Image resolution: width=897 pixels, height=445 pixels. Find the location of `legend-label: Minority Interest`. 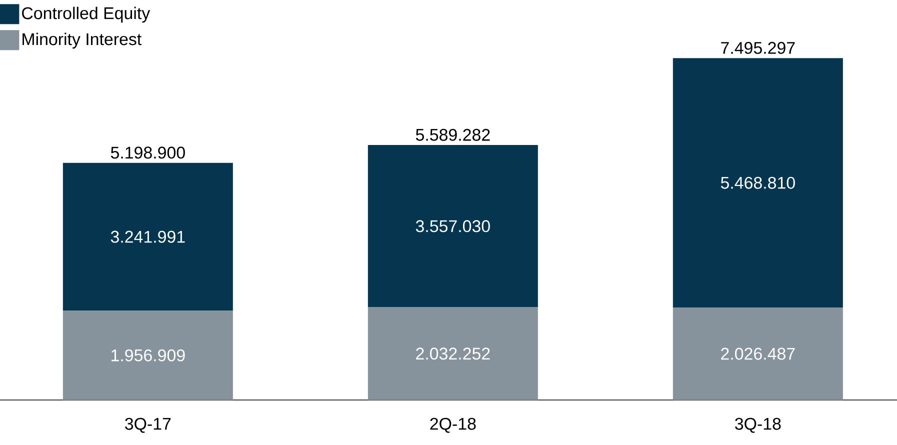

legend-label: Minority Interest is located at coordinates (82, 40).